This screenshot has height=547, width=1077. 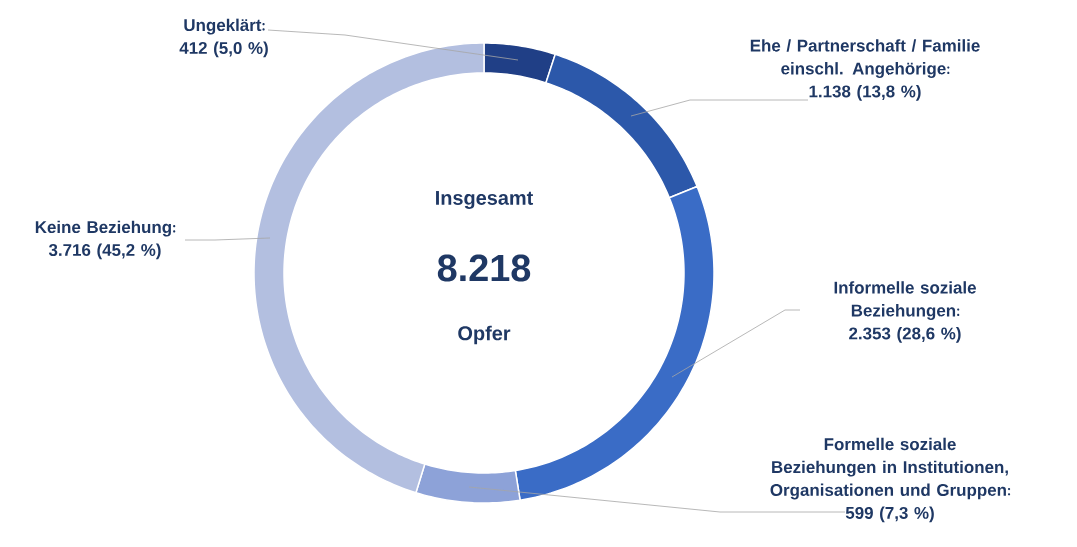 I want to click on slice-label: Keine Beziehung, so click(x=103, y=228).